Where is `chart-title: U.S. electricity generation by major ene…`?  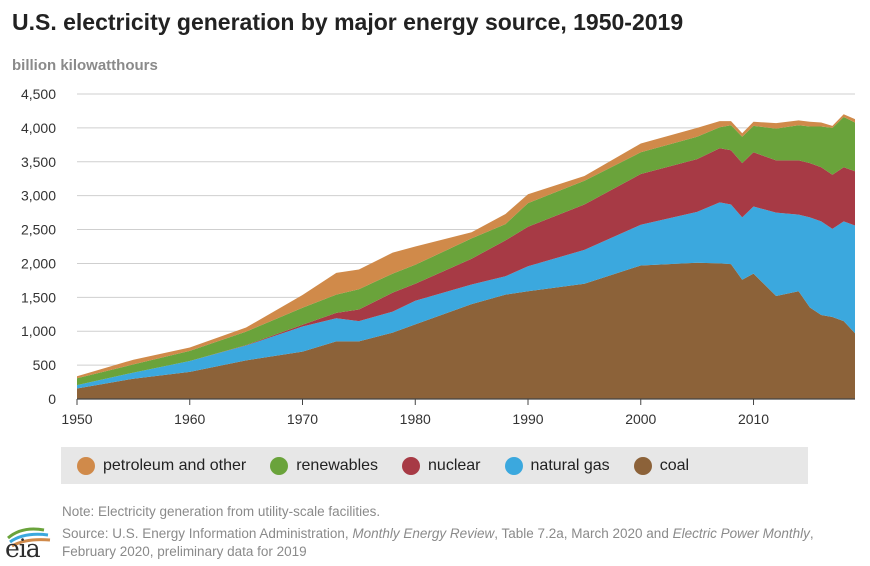
chart-title: U.S. electricity generation by major ene… is located at coordinates (348, 22).